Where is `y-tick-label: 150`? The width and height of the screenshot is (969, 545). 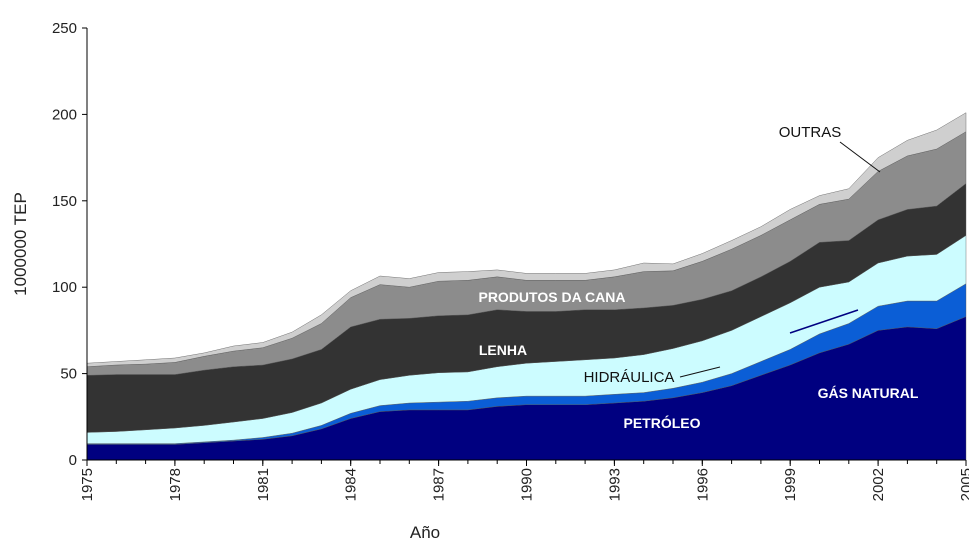 y-tick-label: 150 is located at coordinates (64, 201).